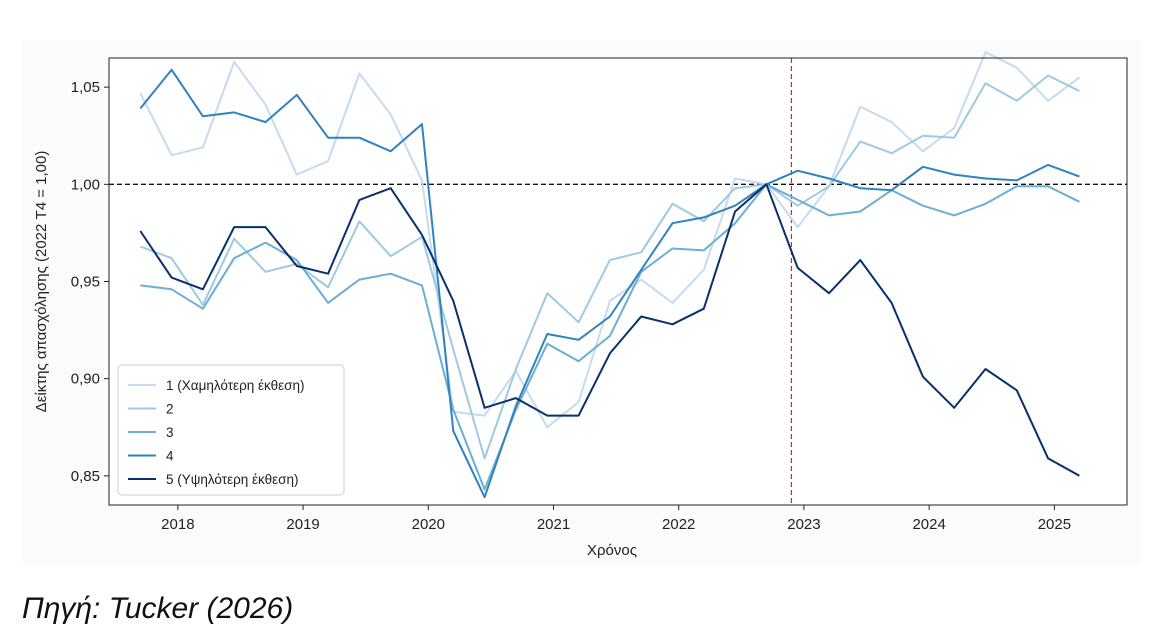 The width and height of the screenshot is (1153, 640). Describe the element at coordinates (85, 87) in the screenshot. I see `y-tick-label: 1,05` at that location.